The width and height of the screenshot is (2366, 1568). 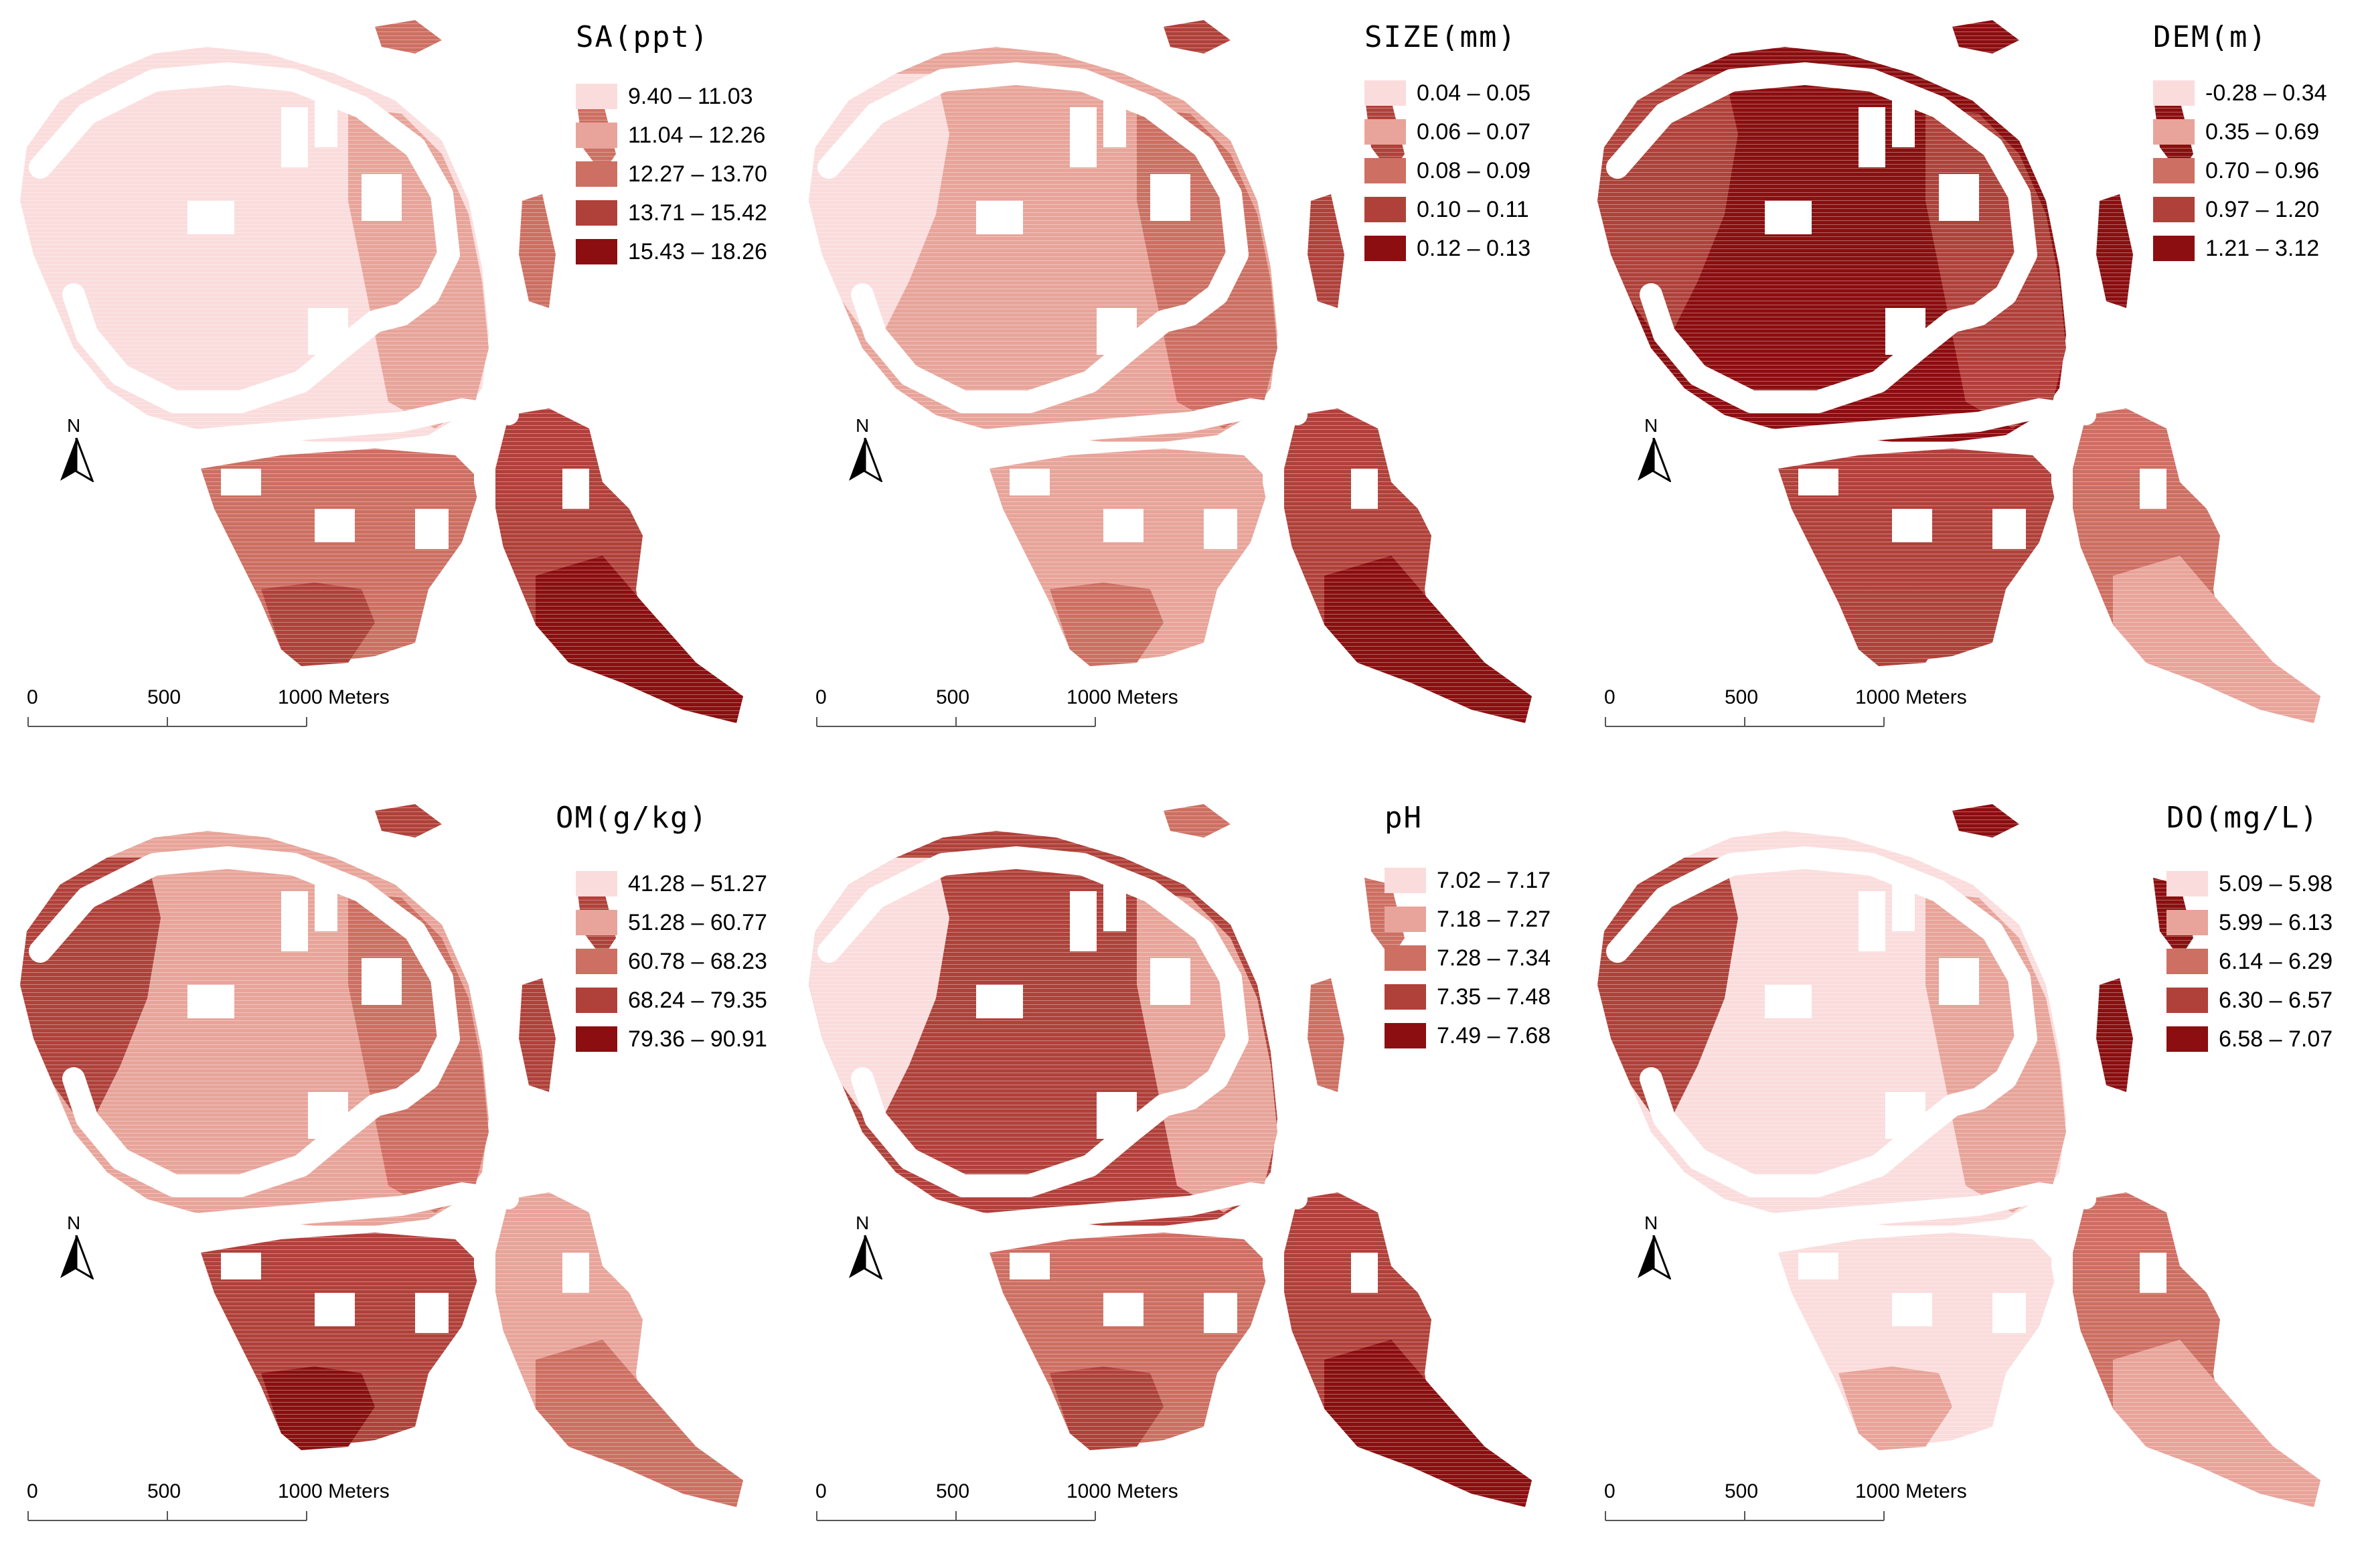 I want to click on legend-label: 7.28 – 7.34, so click(x=1494, y=958).